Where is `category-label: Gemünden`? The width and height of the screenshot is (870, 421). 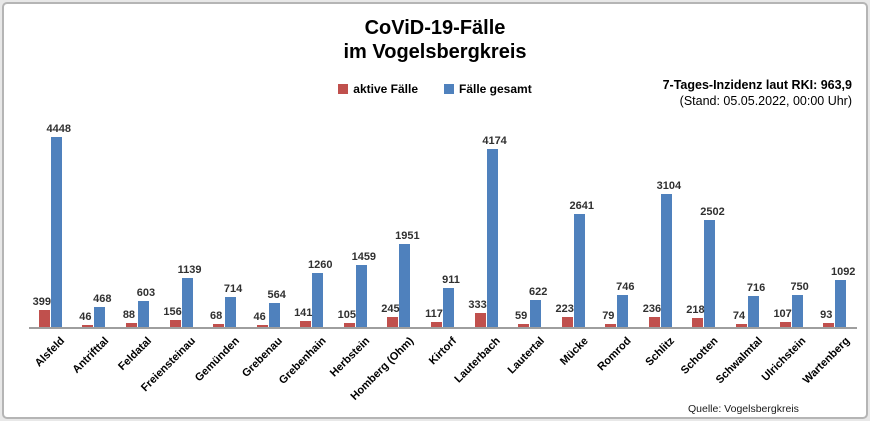 category-label: Gemünden is located at coordinates (217, 360).